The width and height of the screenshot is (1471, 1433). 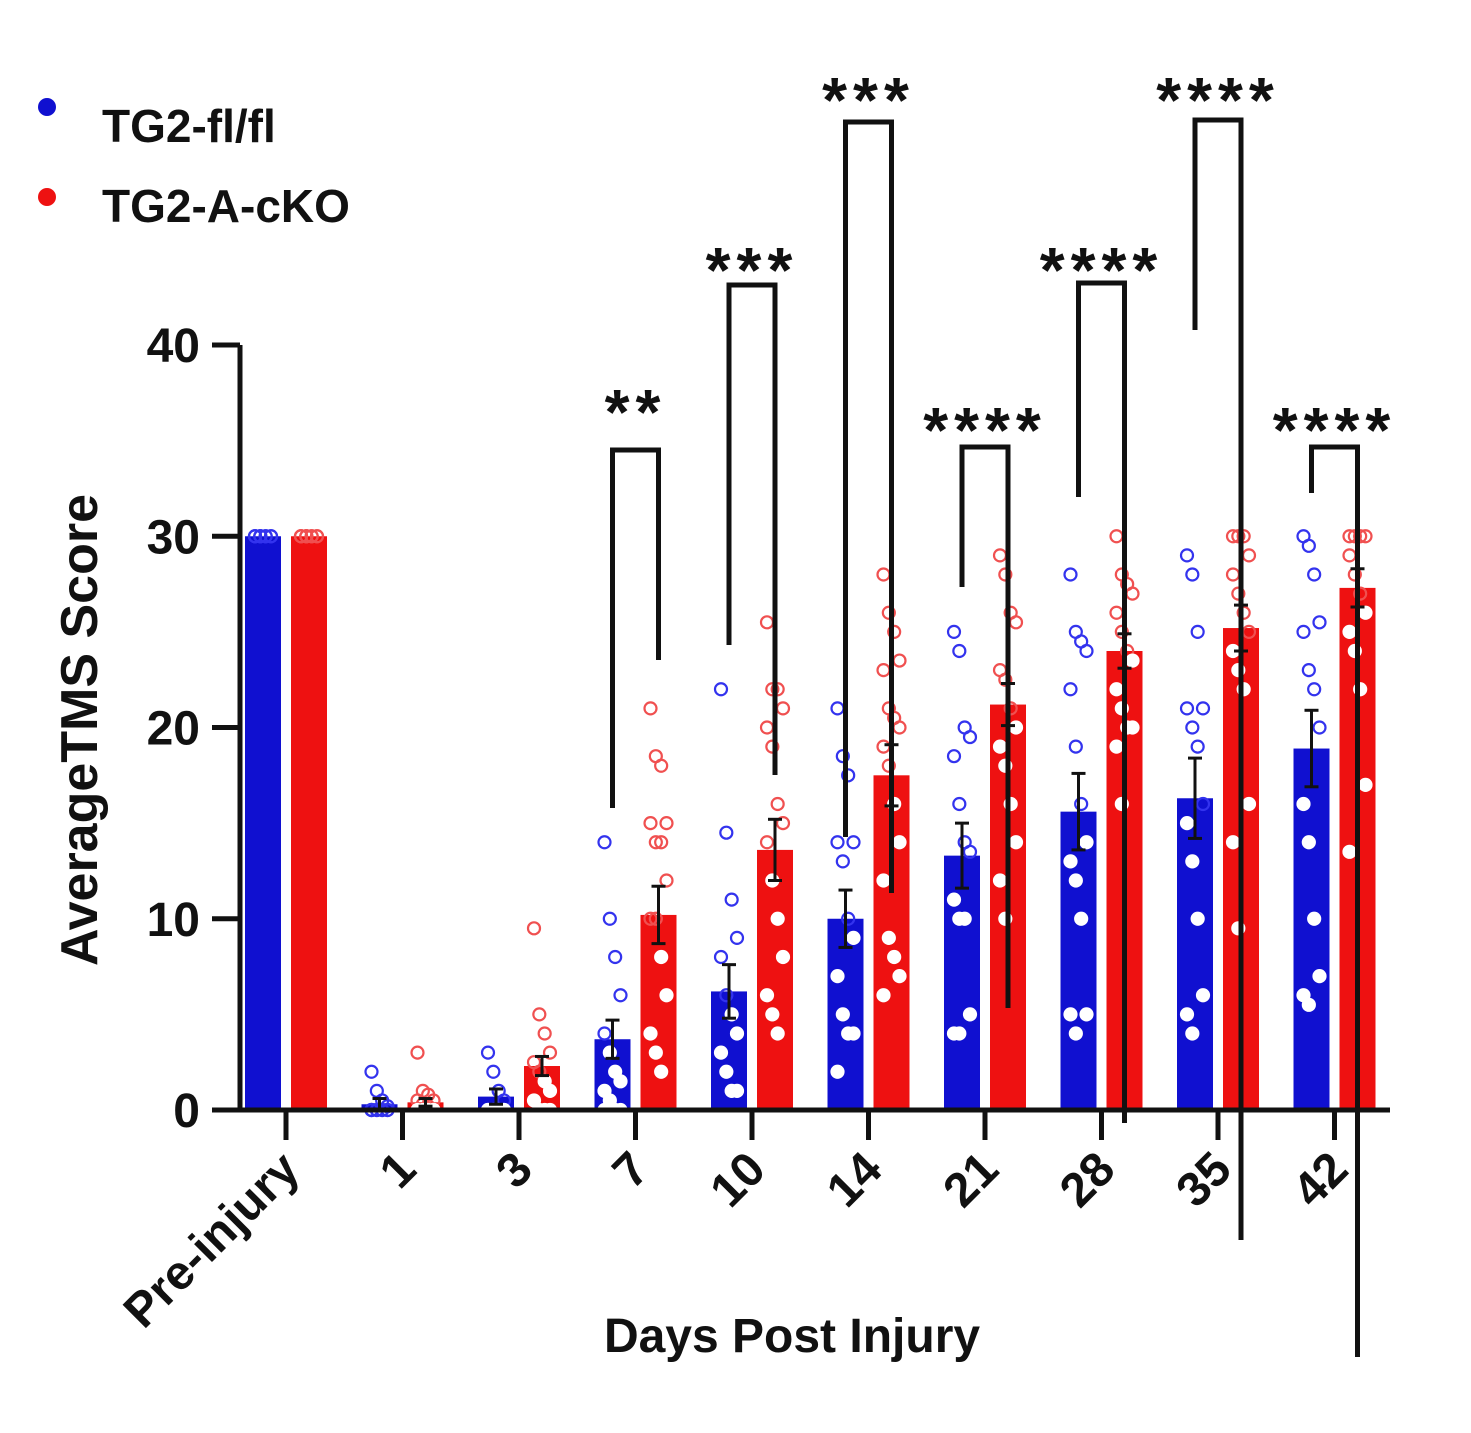 What do you see at coordinates (80, 730) in the screenshot?
I see `y-axis-title: AverageTMS Score` at bounding box center [80, 730].